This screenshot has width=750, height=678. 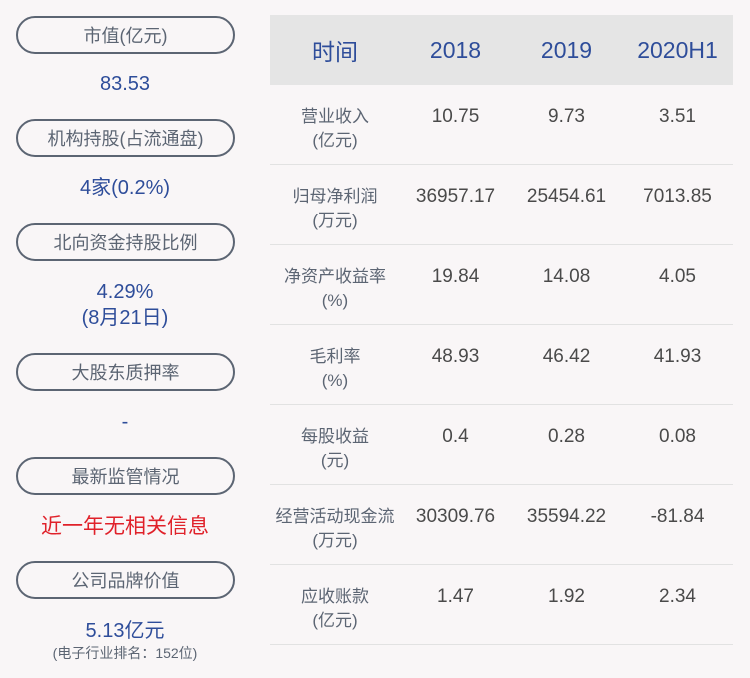 What do you see at coordinates (566, 596) in the screenshot?
I see `cell: 1.92` at bounding box center [566, 596].